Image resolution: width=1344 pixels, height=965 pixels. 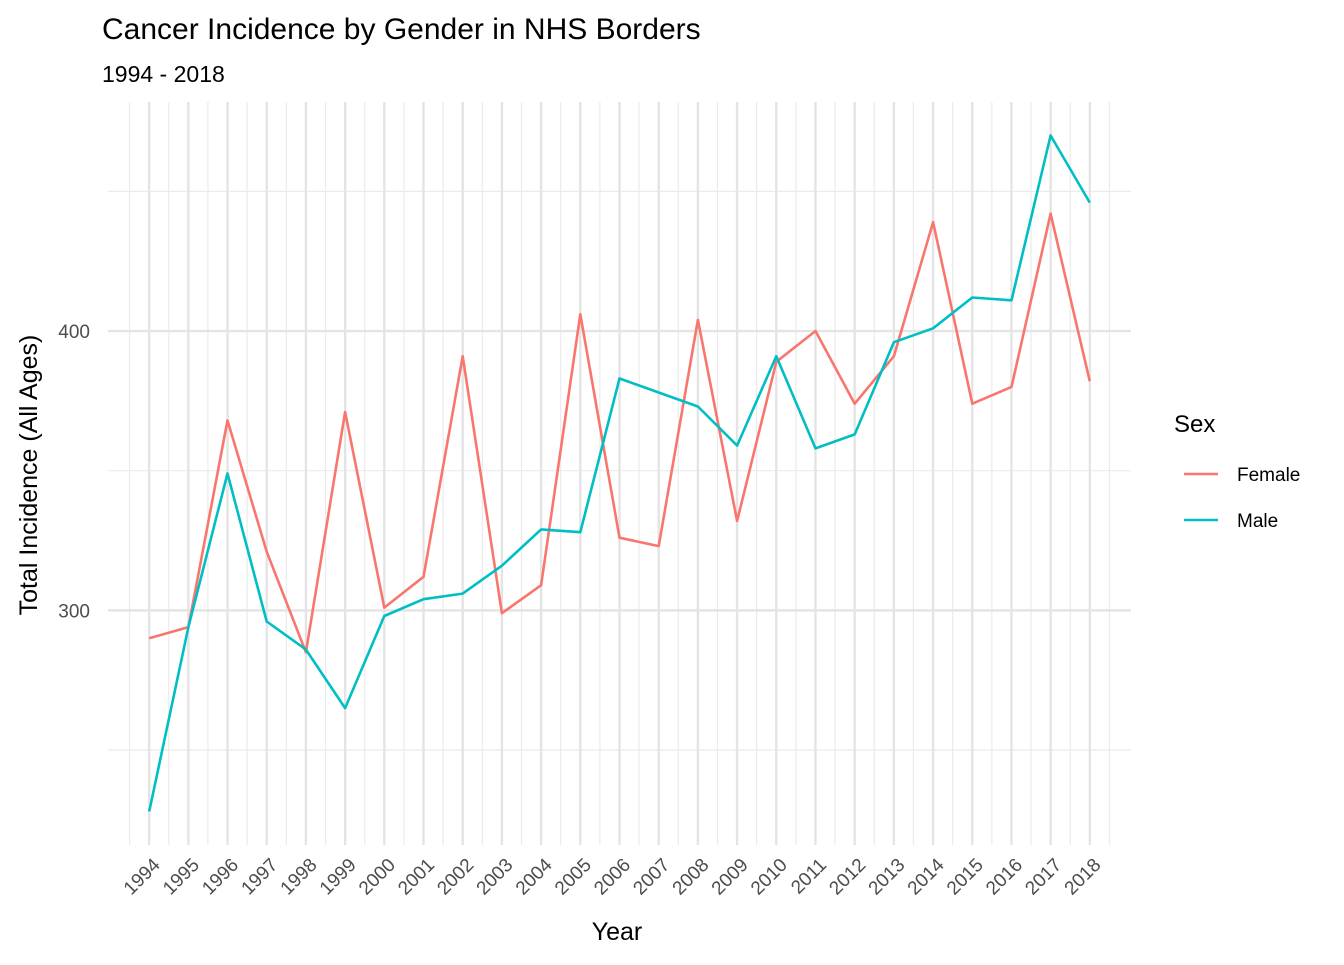 What do you see at coordinates (573, 877) in the screenshot?
I see `x-tick-label: 2005` at bounding box center [573, 877].